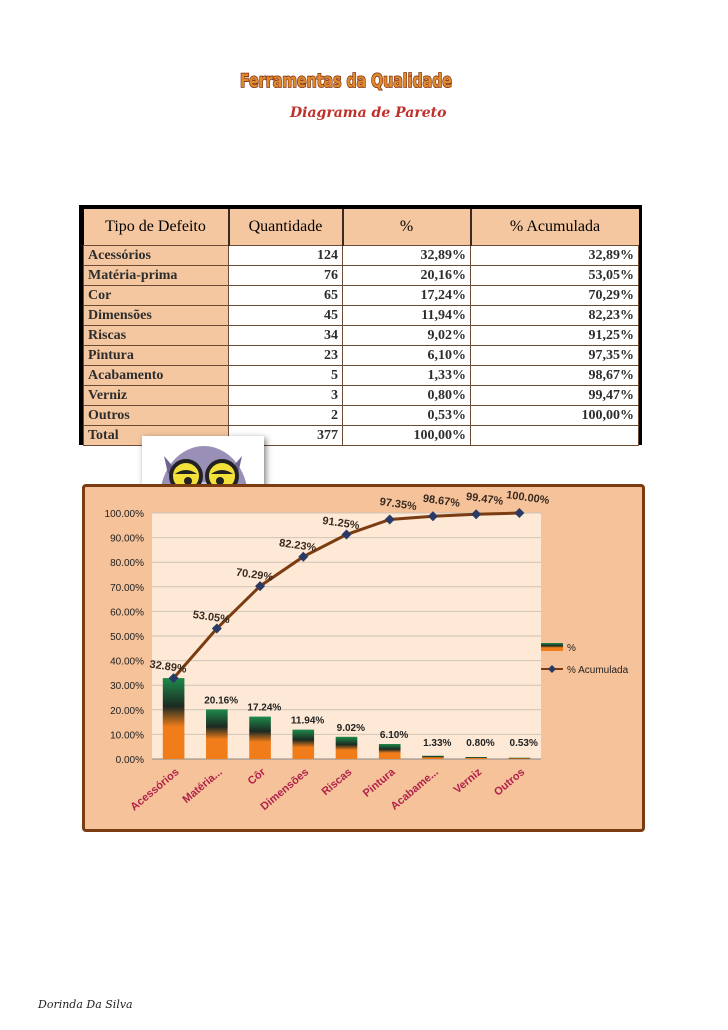  I want to click on cell-acumulada: 98,67%, so click(554, 375).